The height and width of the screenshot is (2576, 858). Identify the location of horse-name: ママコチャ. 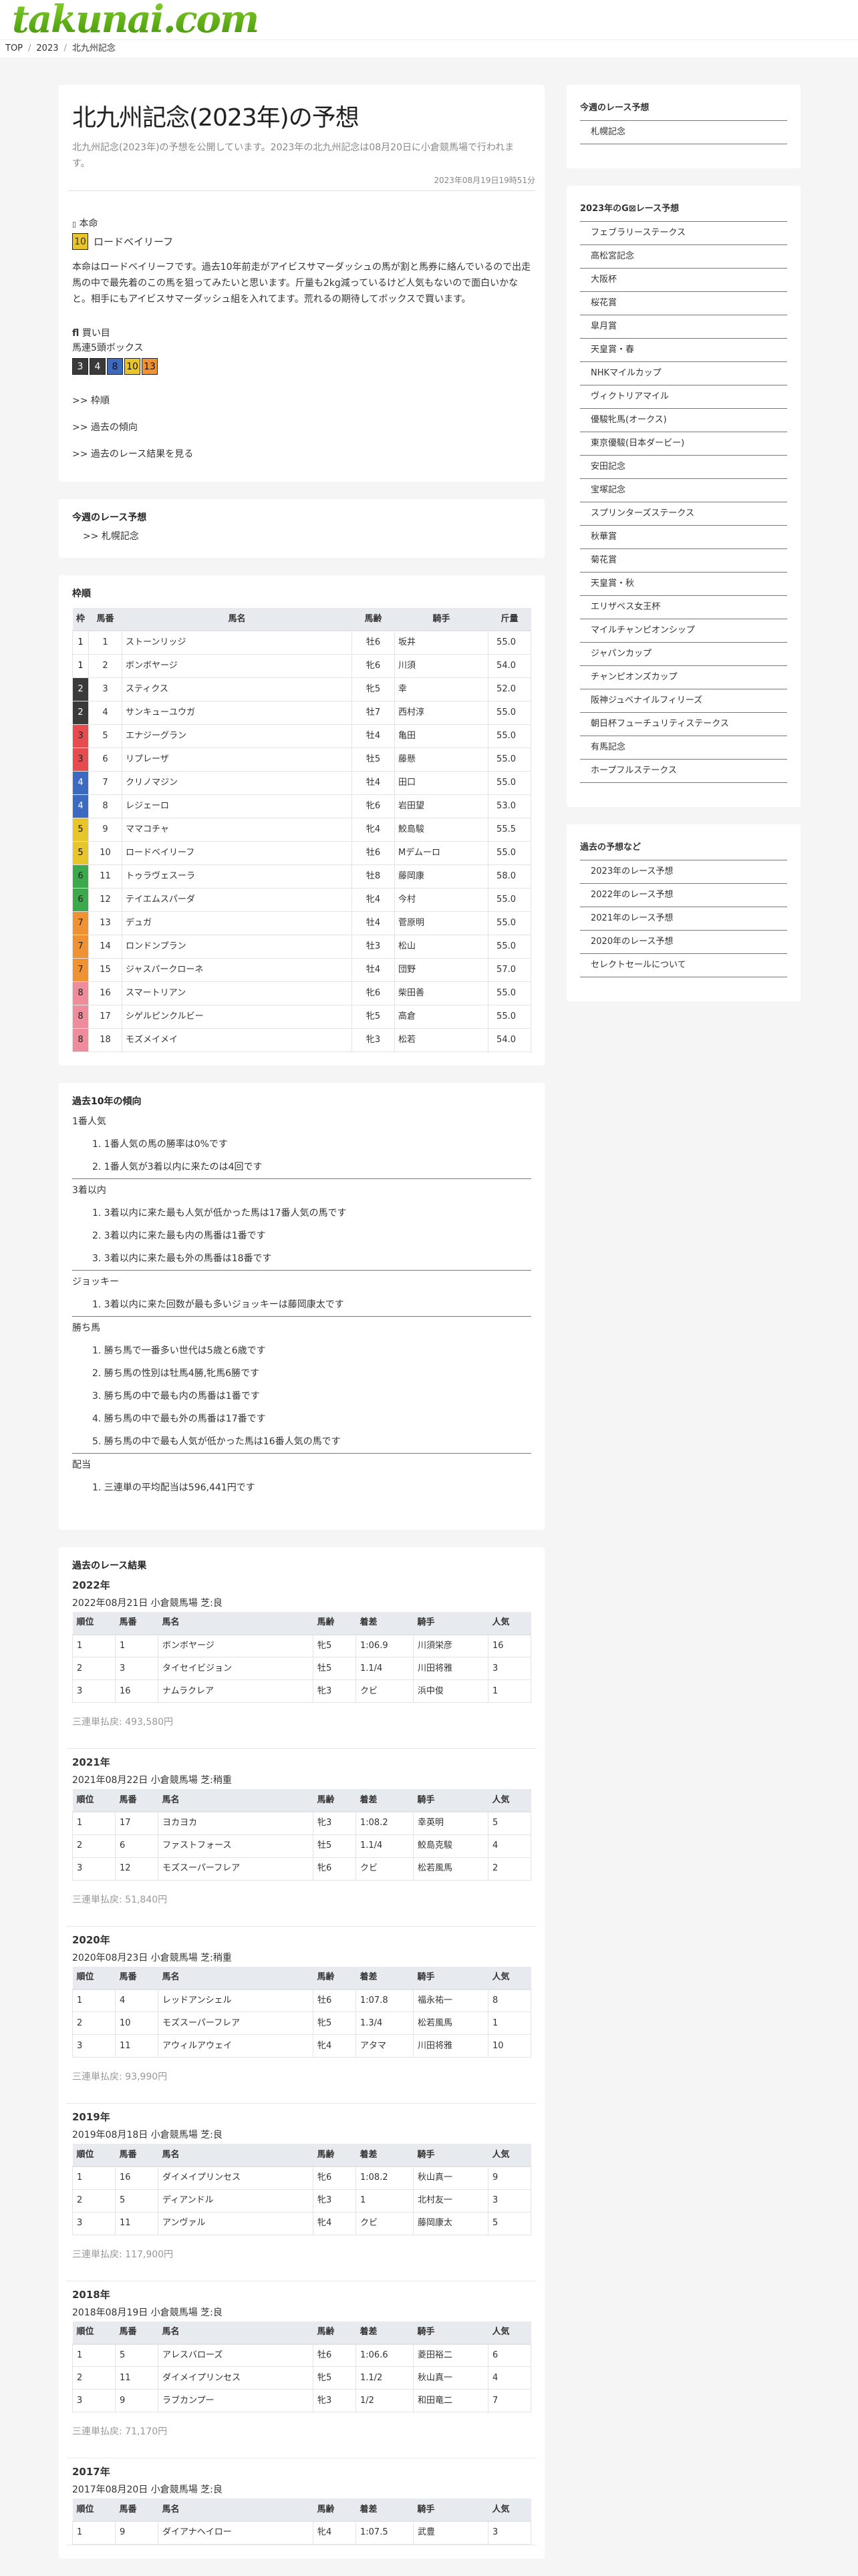
(237, 829).